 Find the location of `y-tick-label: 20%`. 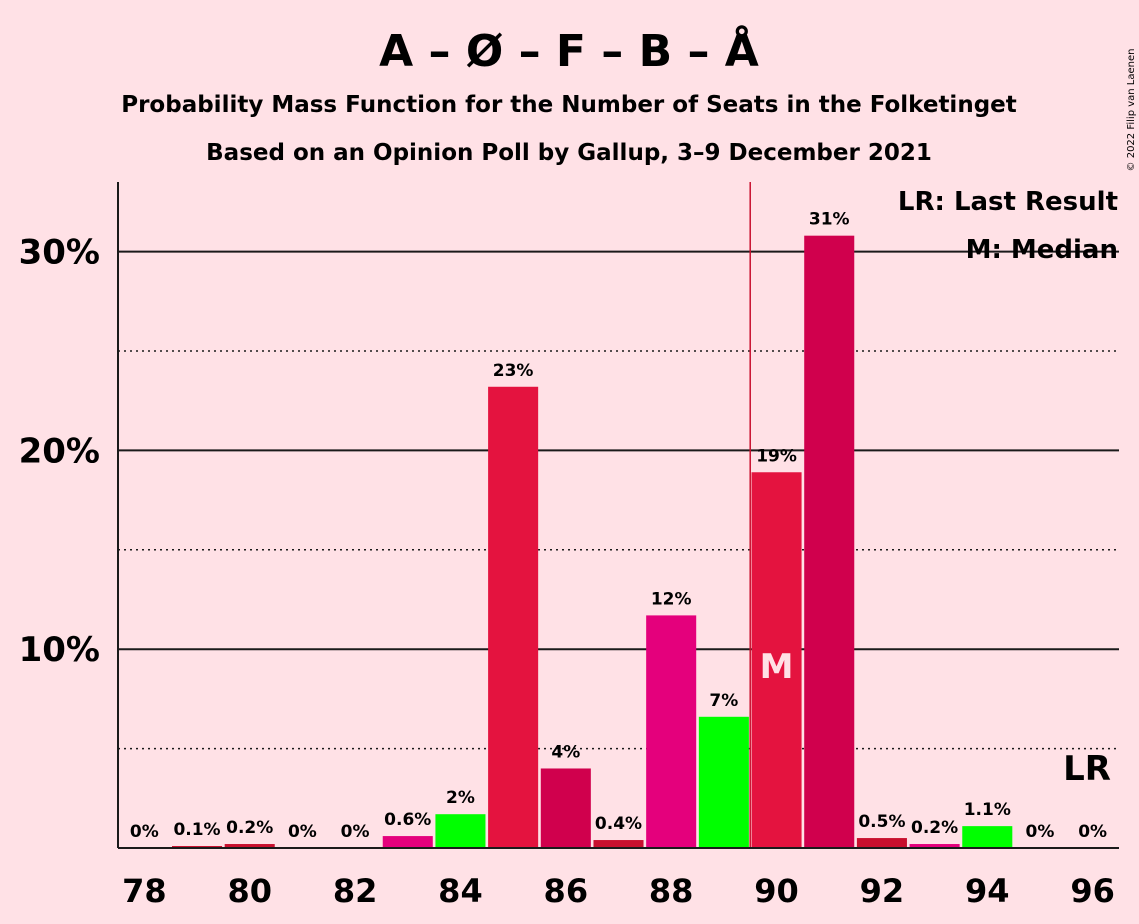

y-tick-label: 20% is located at coordinates (59, 451).